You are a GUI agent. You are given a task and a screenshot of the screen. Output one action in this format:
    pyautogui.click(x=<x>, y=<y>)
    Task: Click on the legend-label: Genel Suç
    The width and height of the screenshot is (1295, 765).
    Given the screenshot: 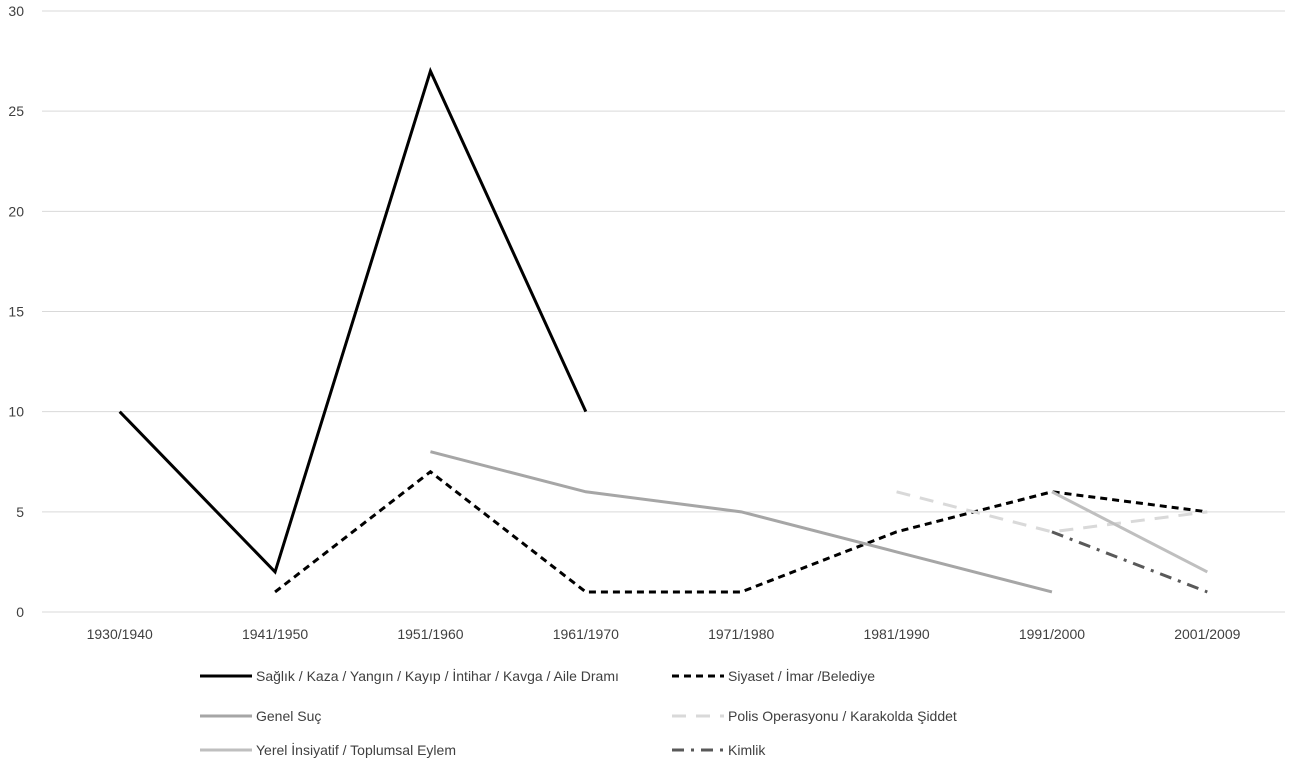 What is the action you would take?
    pyautogui.click(x=288, y=716)
    